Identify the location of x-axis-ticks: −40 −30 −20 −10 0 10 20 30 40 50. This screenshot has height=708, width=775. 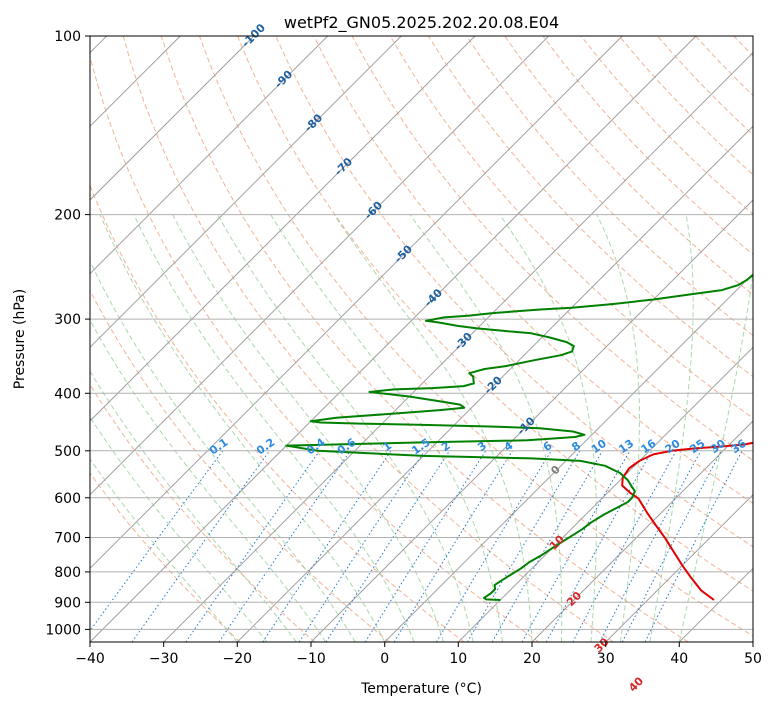
(418, 654).